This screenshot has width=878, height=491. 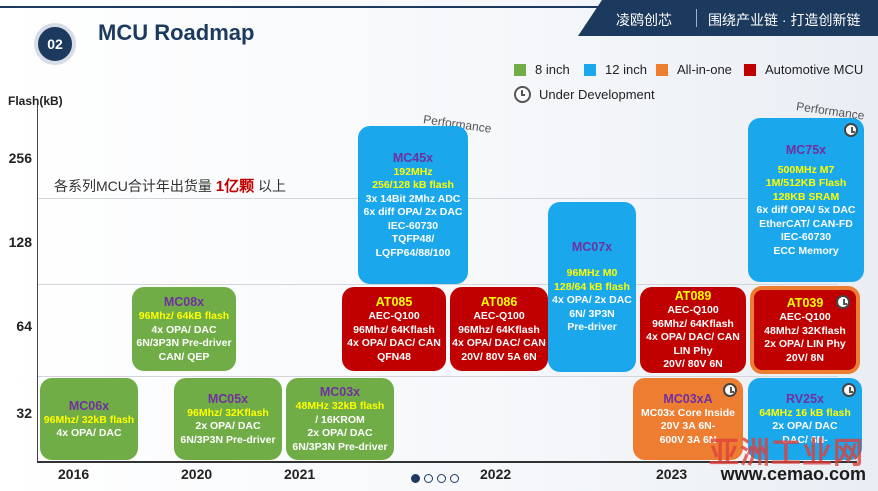 What do you see at coordinates (176, 32) in the screenshot?
I see `page-title: MCU Roadmap` at bounding box center [176, 32].